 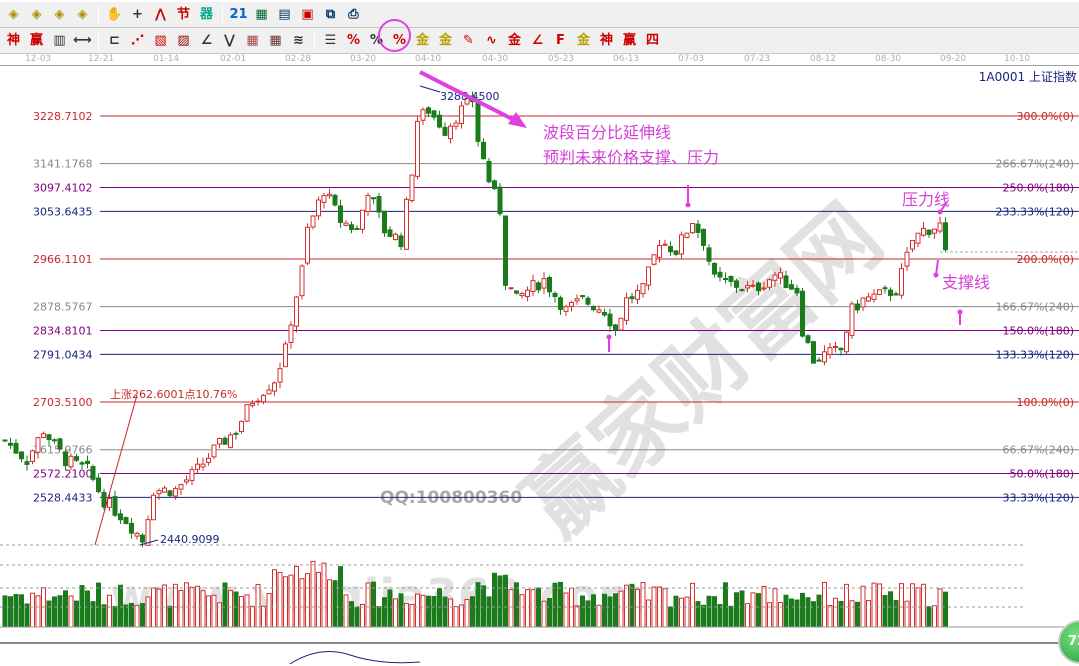 What do you see at coordinates (59, 14) in the screenshot?
I see `move-arrows-icon: ◈` at bounding box center [59, 14].